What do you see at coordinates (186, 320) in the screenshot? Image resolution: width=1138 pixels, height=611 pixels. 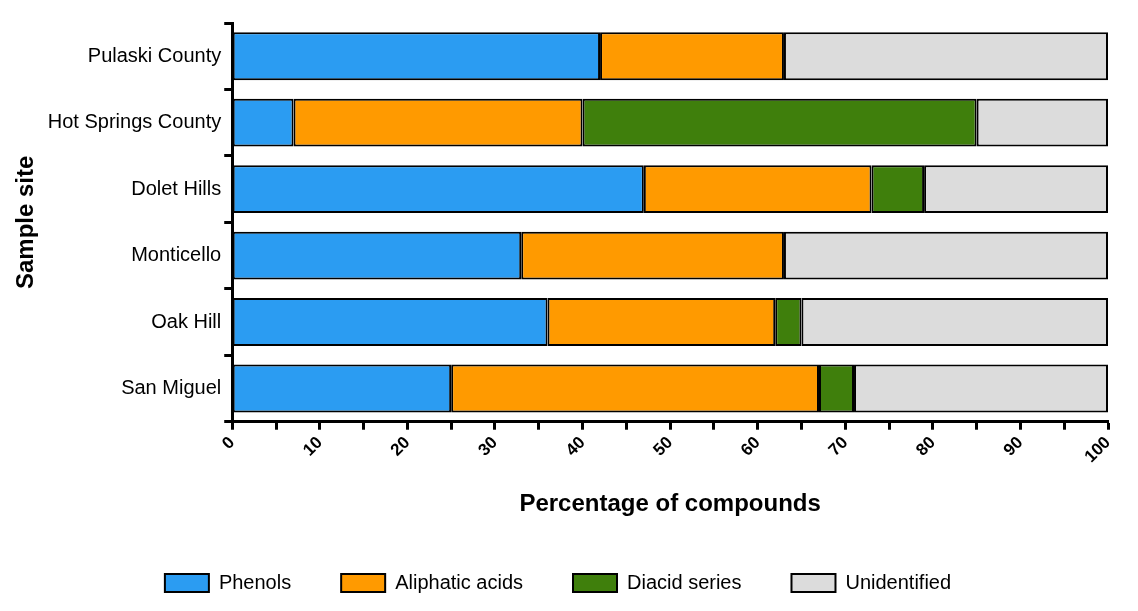 I see `y-tick-label: Oak Hill` at bounding box center [186, 320].